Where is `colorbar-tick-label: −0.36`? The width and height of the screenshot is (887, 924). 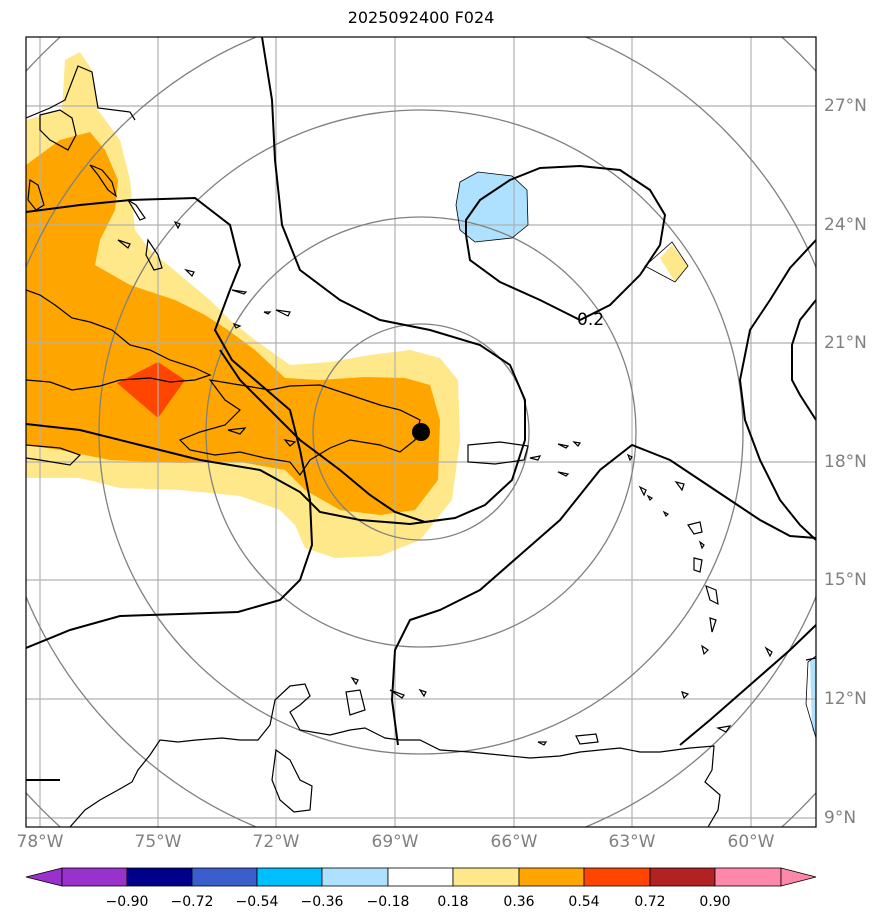 colorbar-tick-label: −0.36 is located at coordinates (322, 902).